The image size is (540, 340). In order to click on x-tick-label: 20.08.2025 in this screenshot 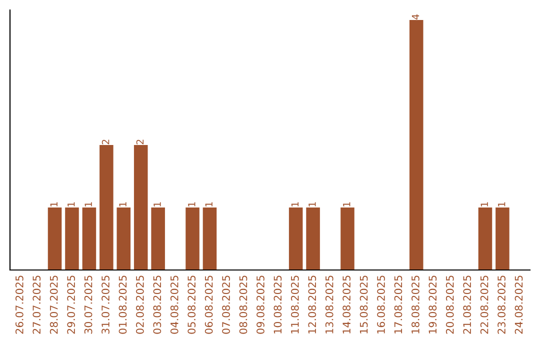, I will do `click(450, 305)`.